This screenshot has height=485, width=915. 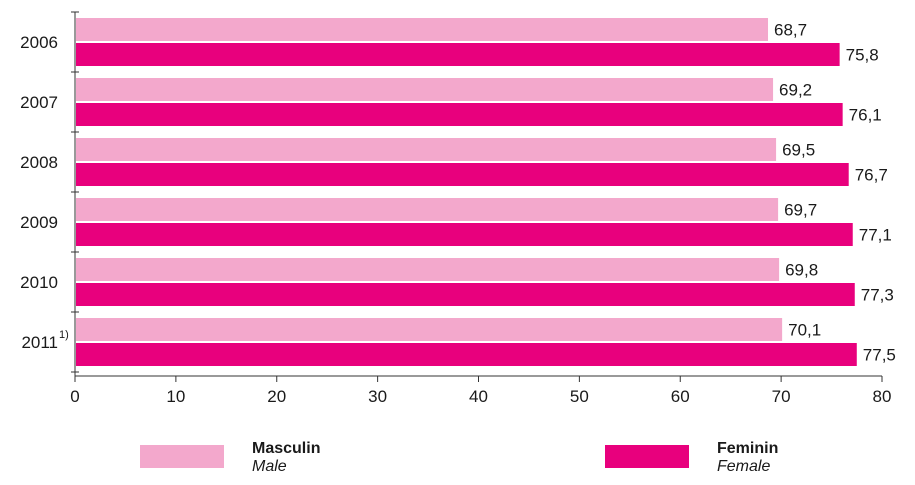 What do you see at coordinates (230, 458) in the screenshot?
I see `legend-item-male: Masculin Male` at bounding box center [230, 458].